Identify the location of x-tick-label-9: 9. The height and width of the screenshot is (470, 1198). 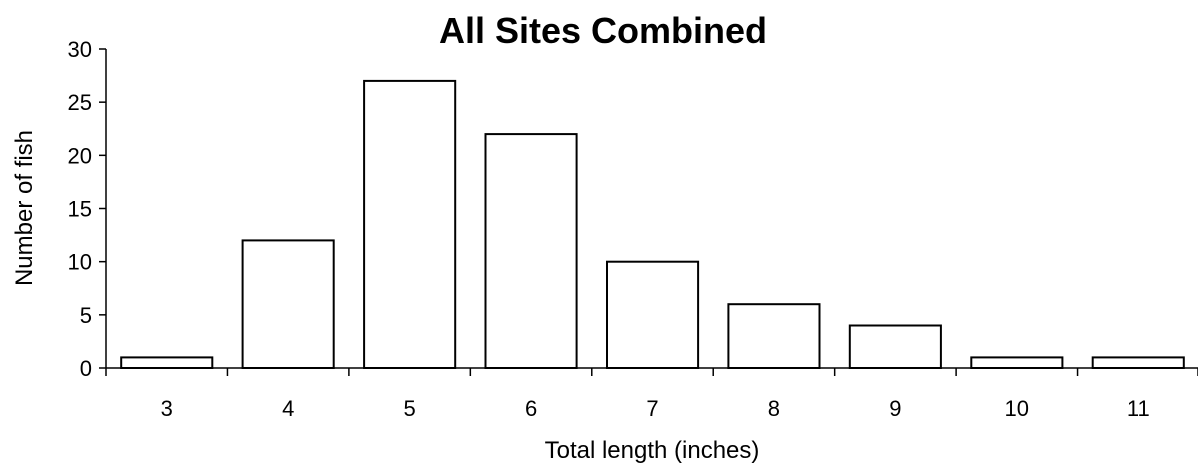
(895, 408).